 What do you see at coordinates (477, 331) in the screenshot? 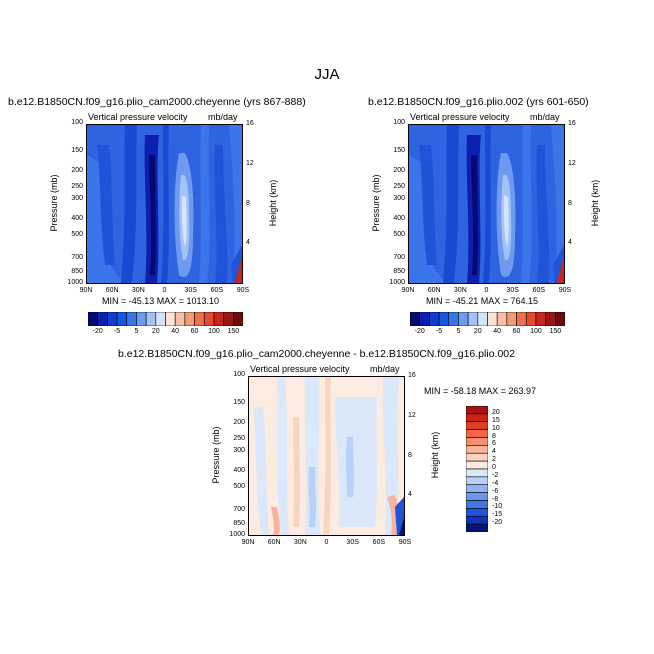
I see `panel-2-colorbar-label: 20` at bounding box center [477, 331].